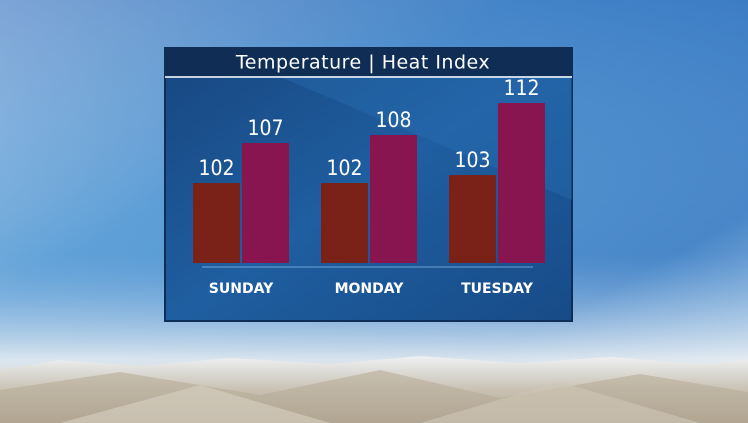 The image size is (748, 423). What do you see at coordinates (370, 289) in the screenshot?
I see `x-tick-label: MONDAY` at bounding box center [370, 289].